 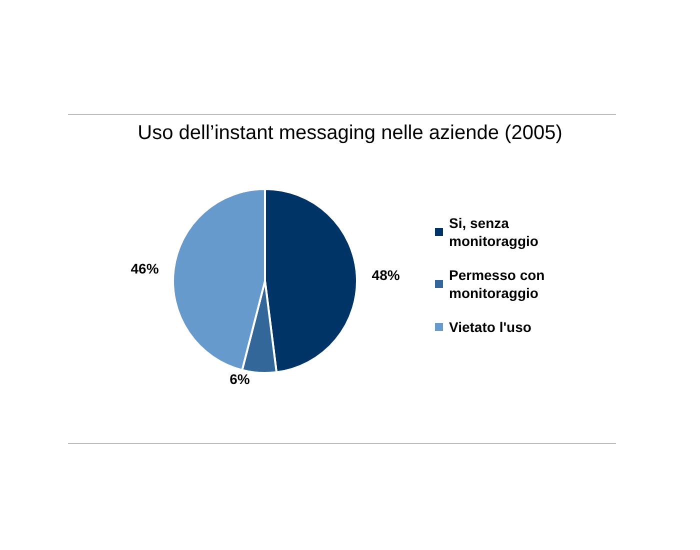 What do you see at coordinates (493, 232) in the screenshot?
I see `legend-label: Si, senza monitoraggio` at bounding box center [493, 232].